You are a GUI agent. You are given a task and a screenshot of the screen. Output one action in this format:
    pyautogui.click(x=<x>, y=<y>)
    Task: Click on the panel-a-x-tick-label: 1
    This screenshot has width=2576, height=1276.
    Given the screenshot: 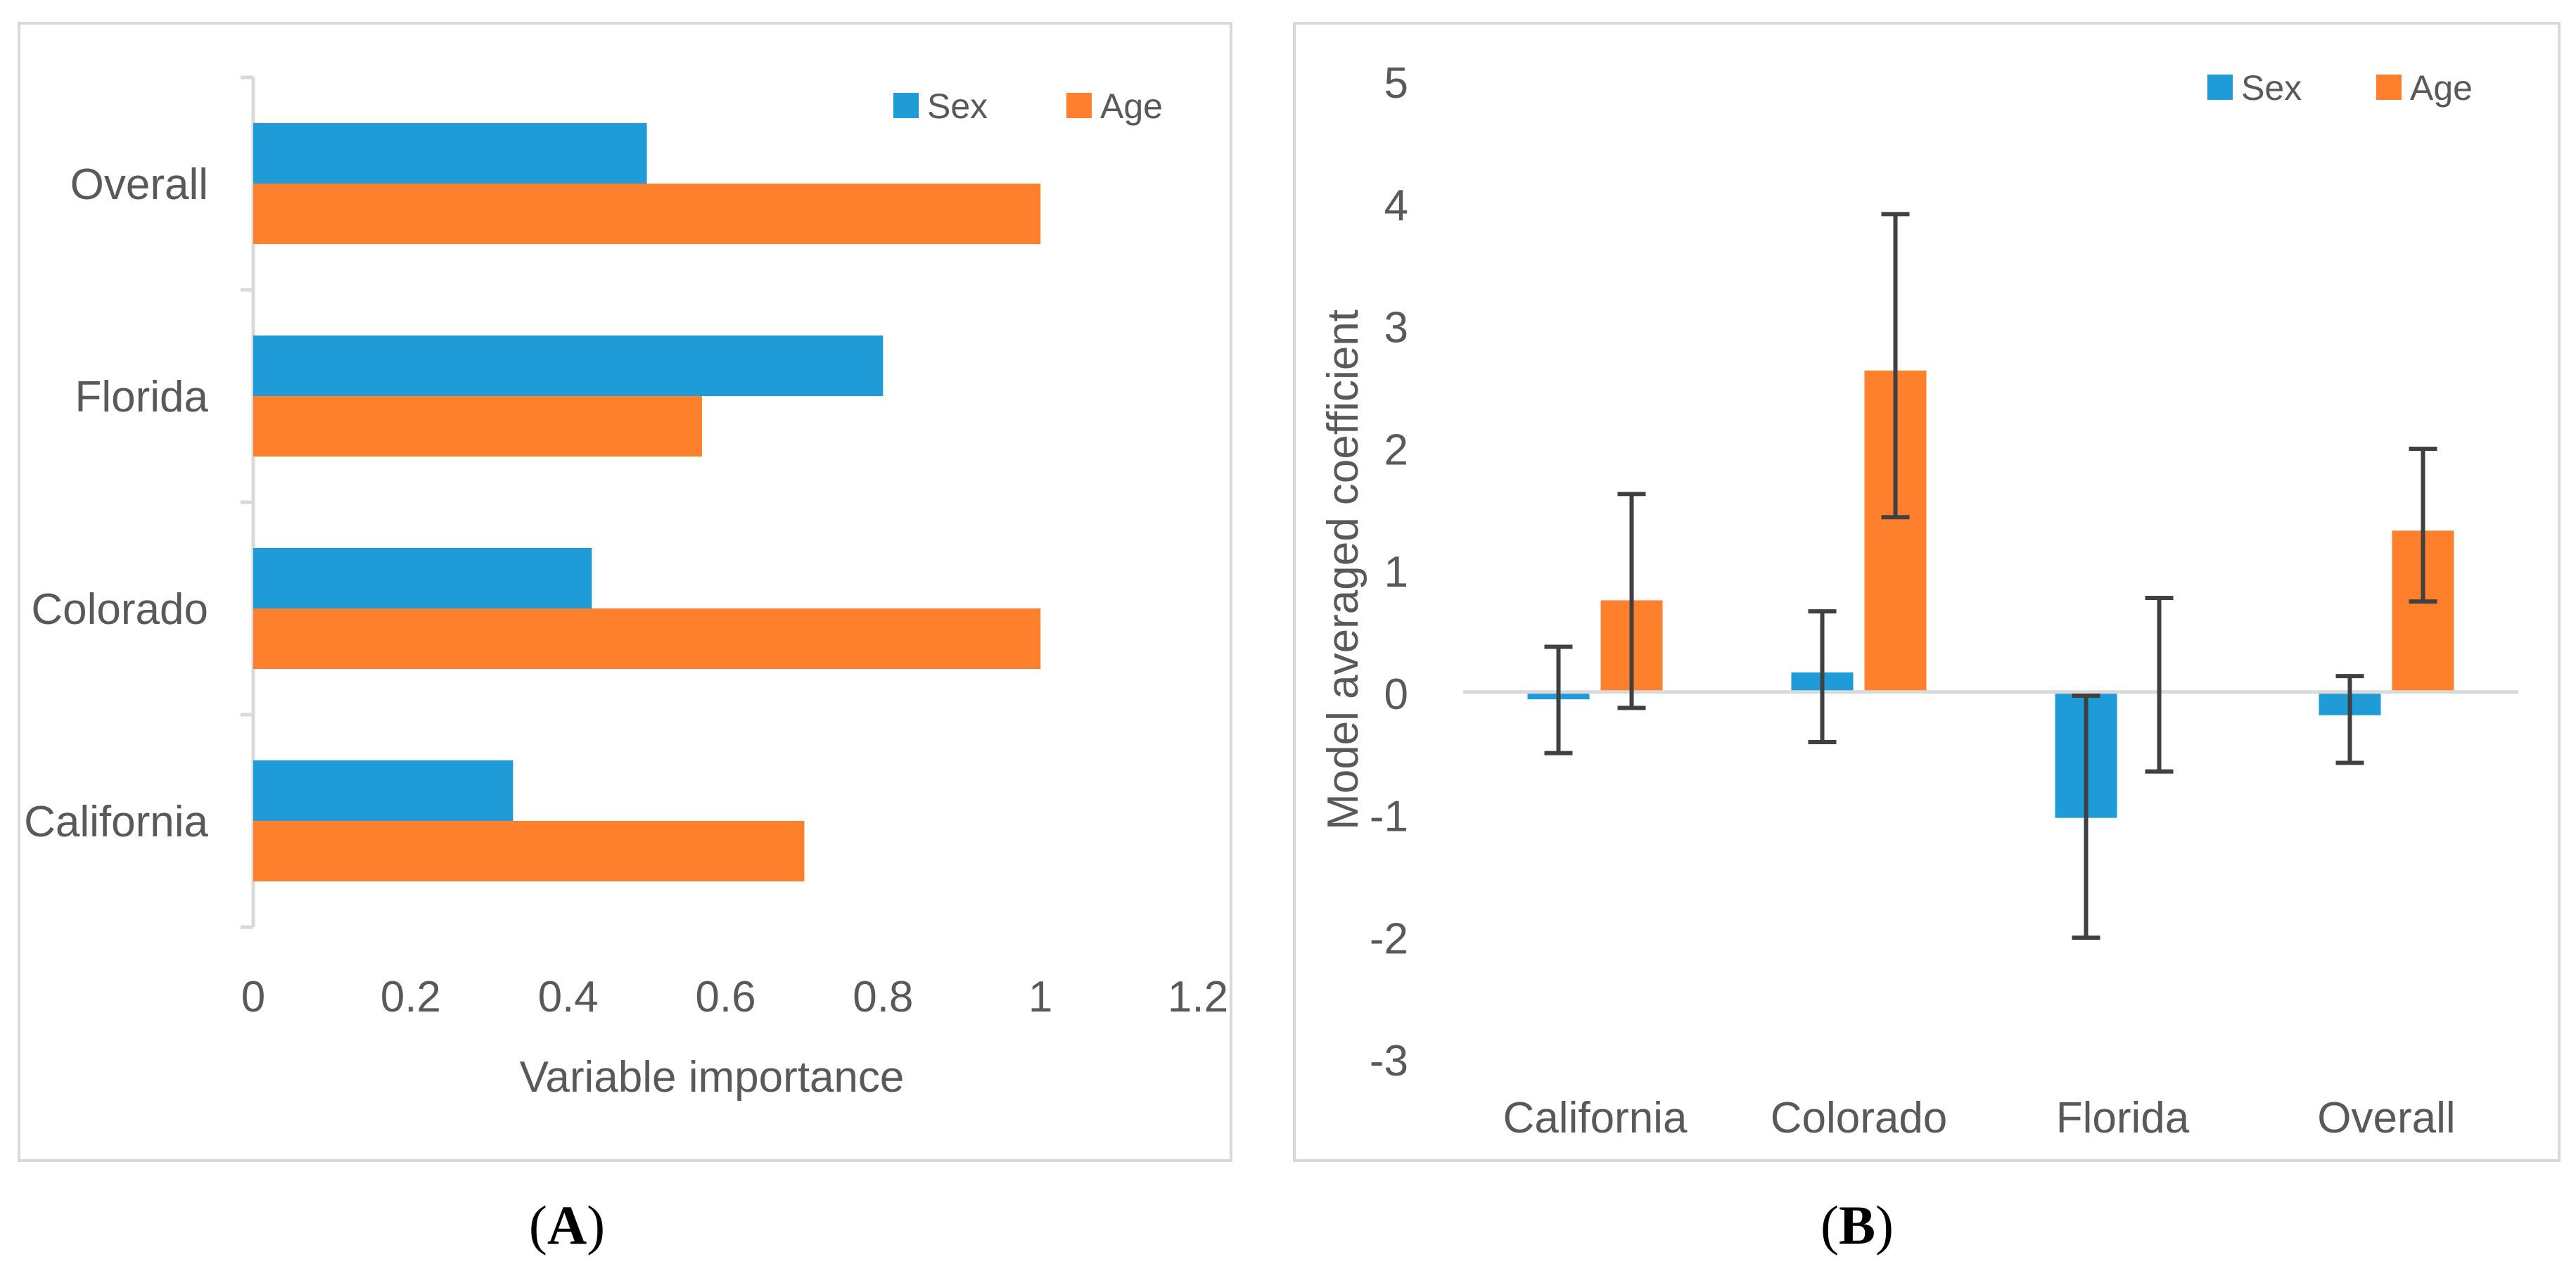 What is the action you would take?
    pyautogui.click(x=1040, y=997)
    